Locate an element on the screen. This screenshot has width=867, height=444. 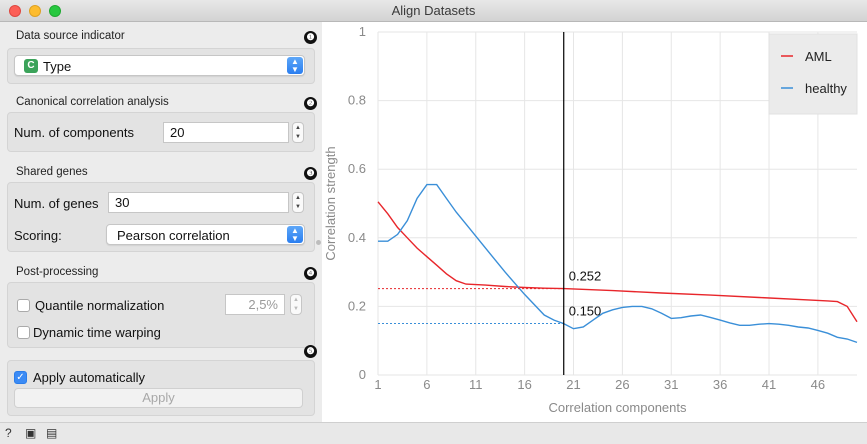
x-tick-label: 41 is located at coordinates (769, 384).